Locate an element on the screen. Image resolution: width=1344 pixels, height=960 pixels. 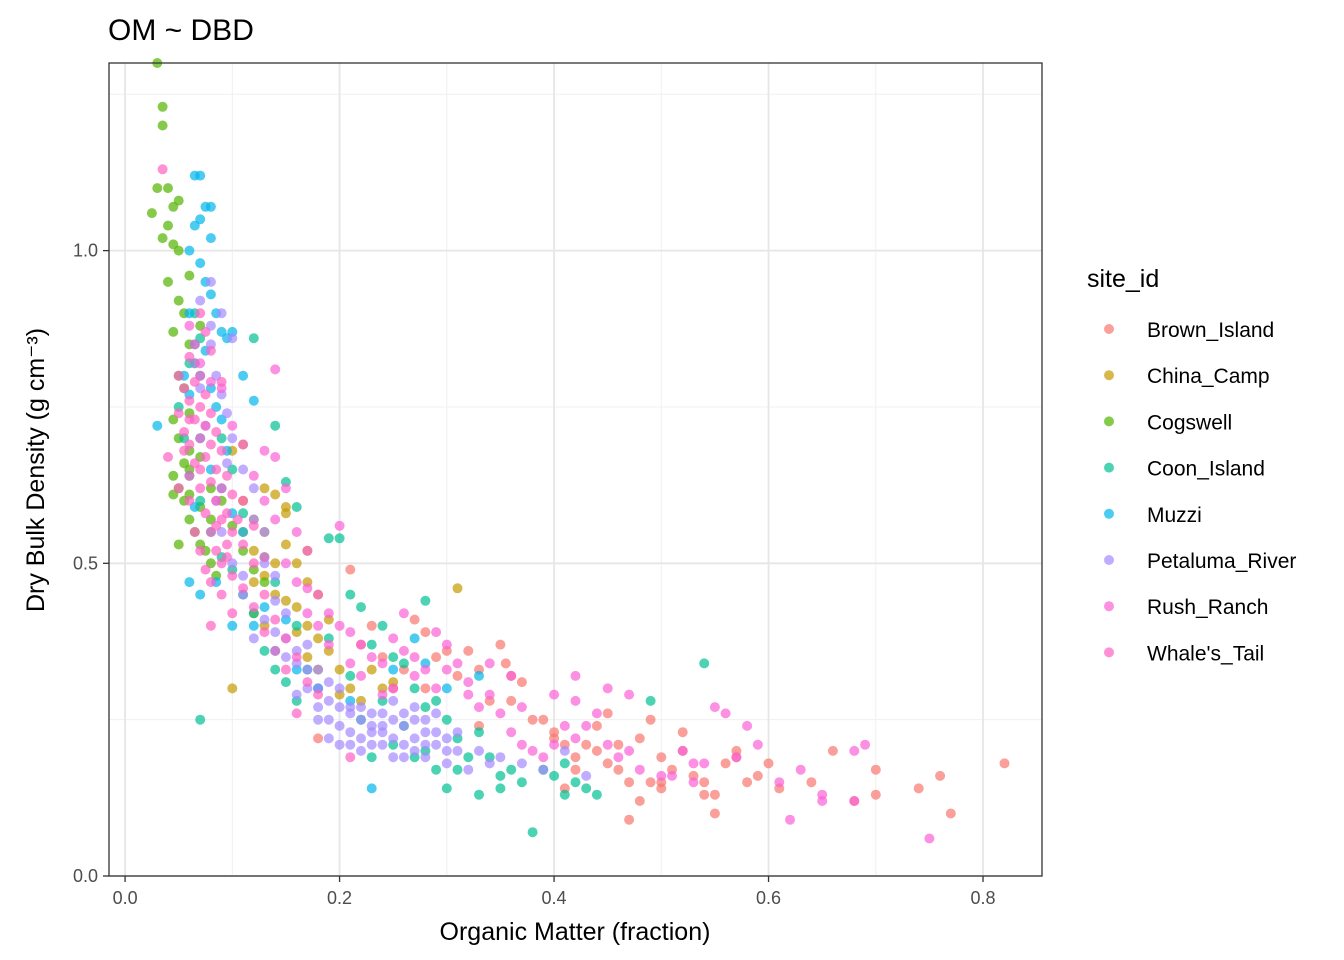
legend-label: Whale's_Tail is located at coordinates (1205, 653).